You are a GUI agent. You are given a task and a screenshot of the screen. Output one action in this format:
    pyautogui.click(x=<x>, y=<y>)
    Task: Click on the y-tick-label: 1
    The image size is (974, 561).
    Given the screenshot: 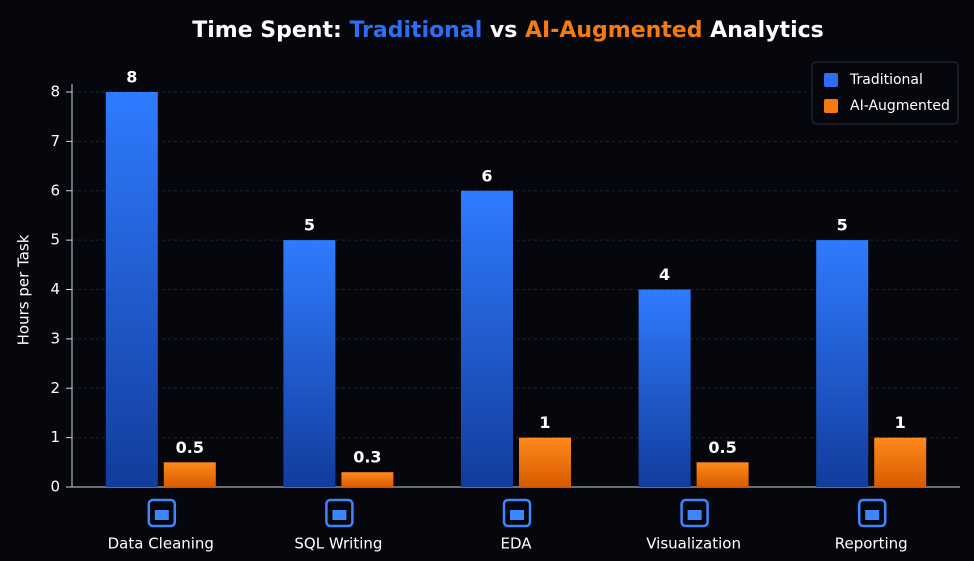 What is the action you would take?
    pyautogui.click(x=55, y=437)
    